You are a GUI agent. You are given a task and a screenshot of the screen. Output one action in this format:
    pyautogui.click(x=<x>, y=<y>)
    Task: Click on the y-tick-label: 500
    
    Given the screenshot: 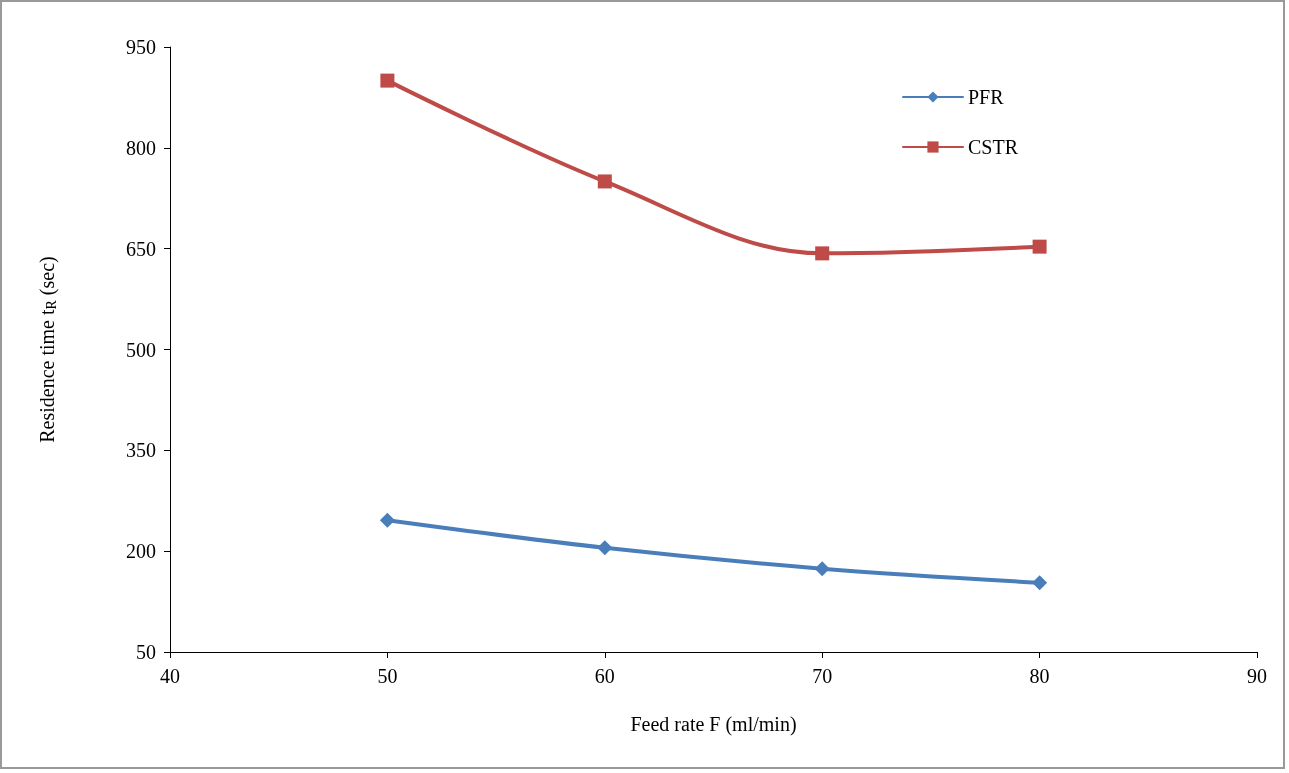 What is the action you would take?
    pyautogui.click(x=141, y=349)
    